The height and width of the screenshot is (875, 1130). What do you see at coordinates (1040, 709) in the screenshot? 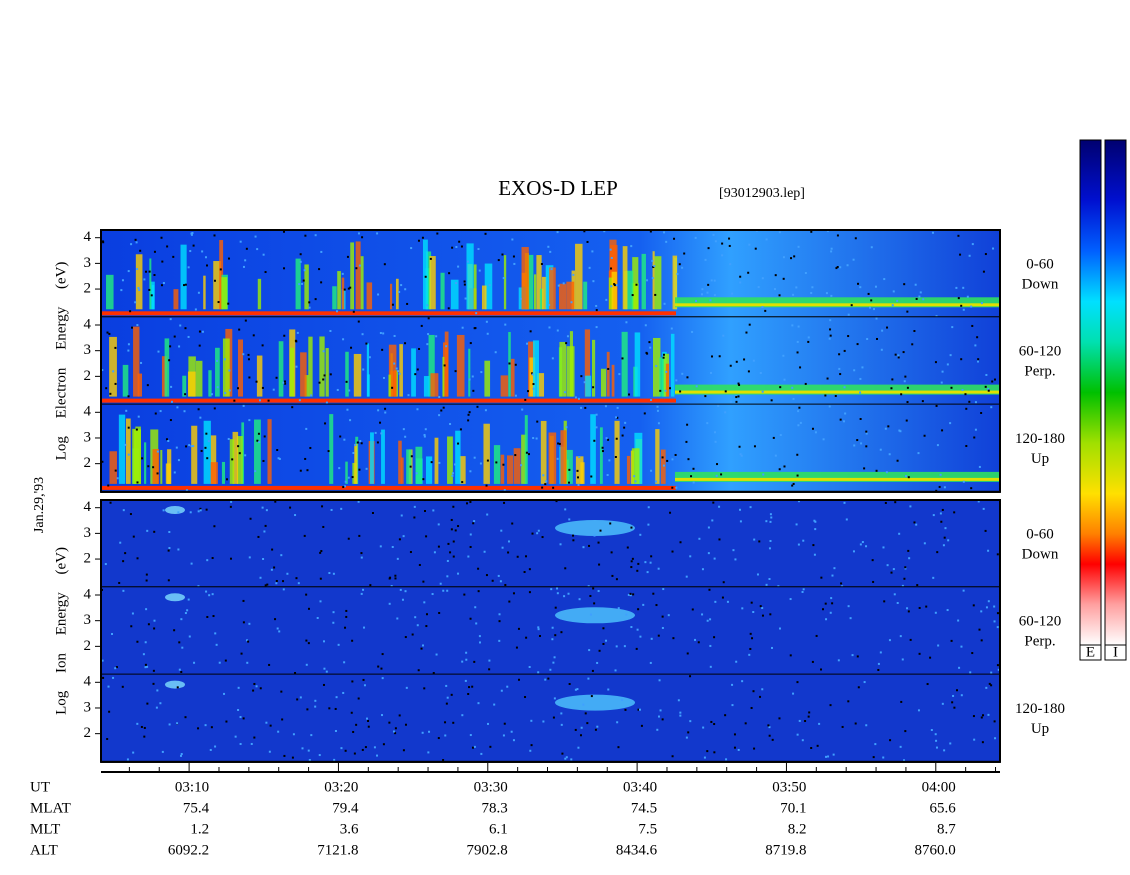
I see `pitch-label: 120-180` at bounding box center [1040, 709].